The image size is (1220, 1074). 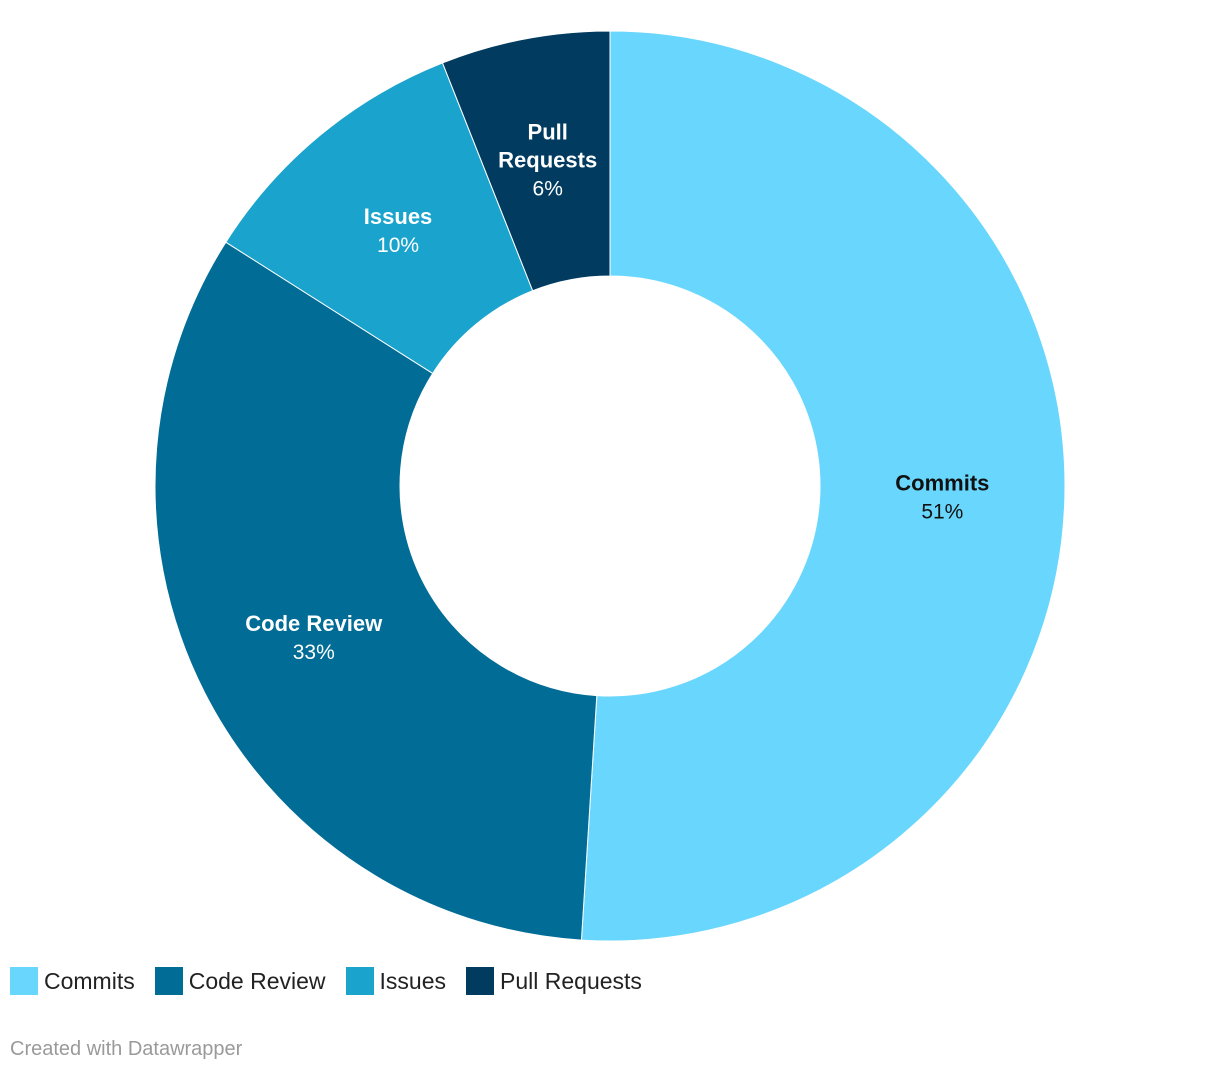 I want to click on footer-credit: Created with Datawrapper, so click(x=126, y=1049).